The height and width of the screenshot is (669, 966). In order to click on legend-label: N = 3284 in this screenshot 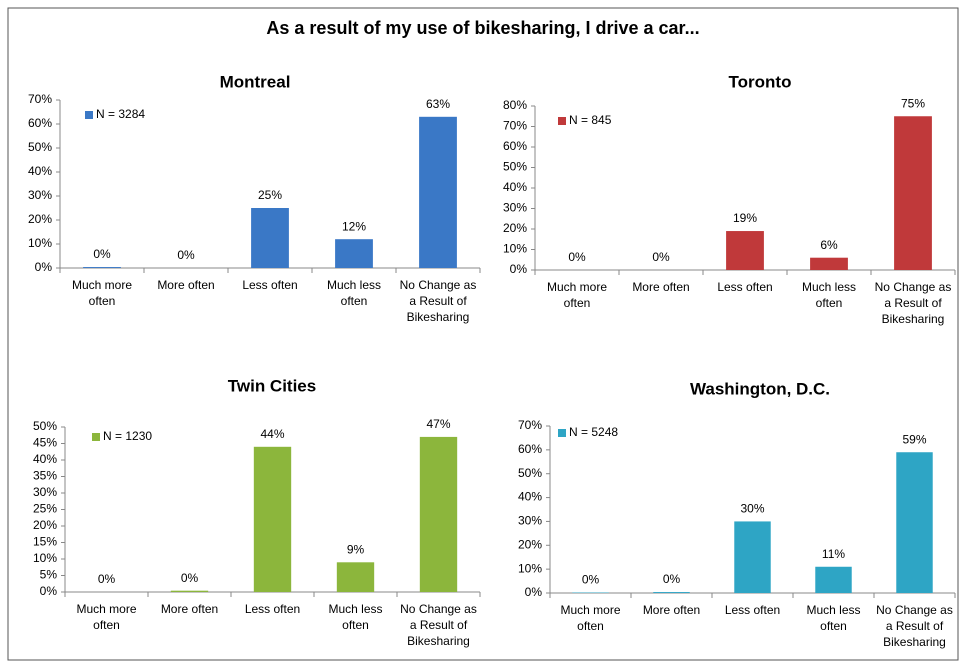, I will do `click(120, 114)`.